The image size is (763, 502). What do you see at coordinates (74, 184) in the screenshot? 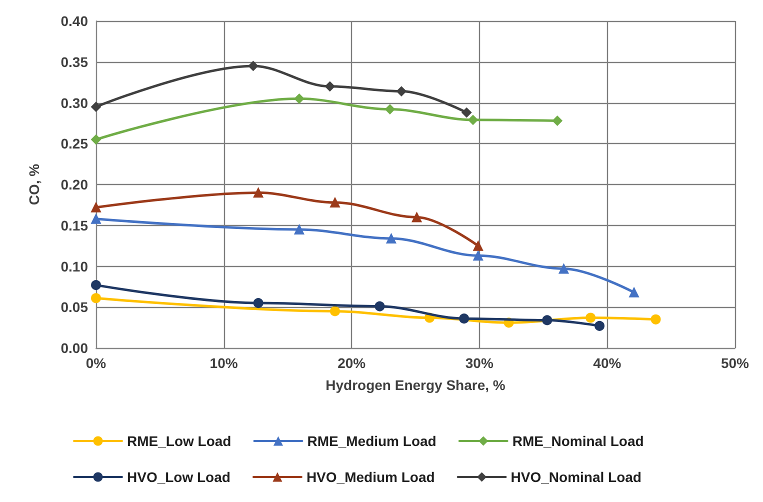
I see `y-tick-label: 0.20` at bounding box center [74, 184].